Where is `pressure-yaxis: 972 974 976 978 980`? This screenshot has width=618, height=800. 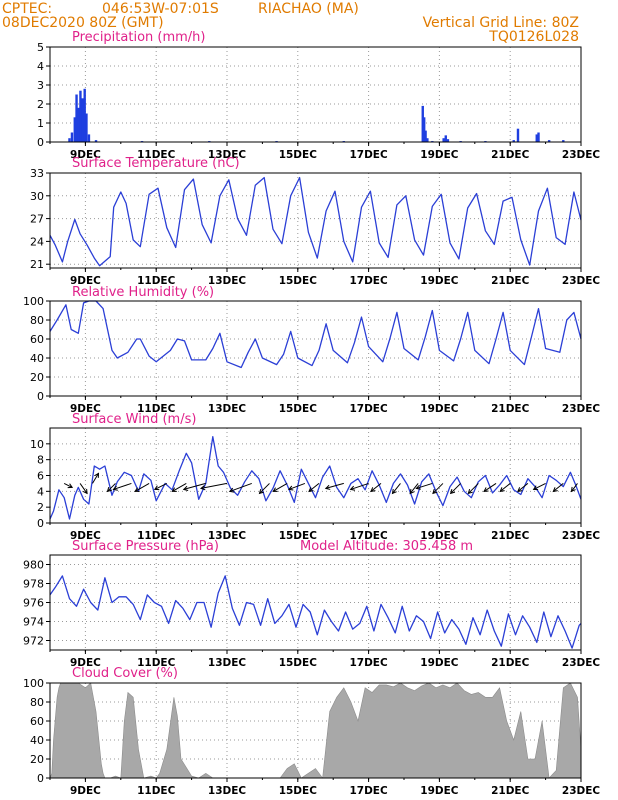 pressure-yaxis: 972 974 976 978 980 is located at coordinates (36, 603).